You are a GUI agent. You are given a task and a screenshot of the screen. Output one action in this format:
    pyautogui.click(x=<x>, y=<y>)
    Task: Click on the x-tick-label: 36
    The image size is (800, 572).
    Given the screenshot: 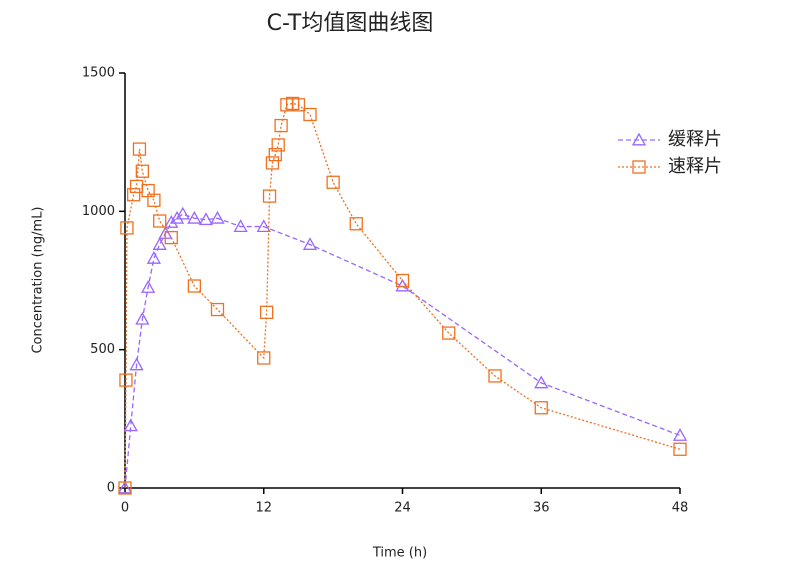 What is the action you would take?
    pyautogui.click(x=541, y=508)
    